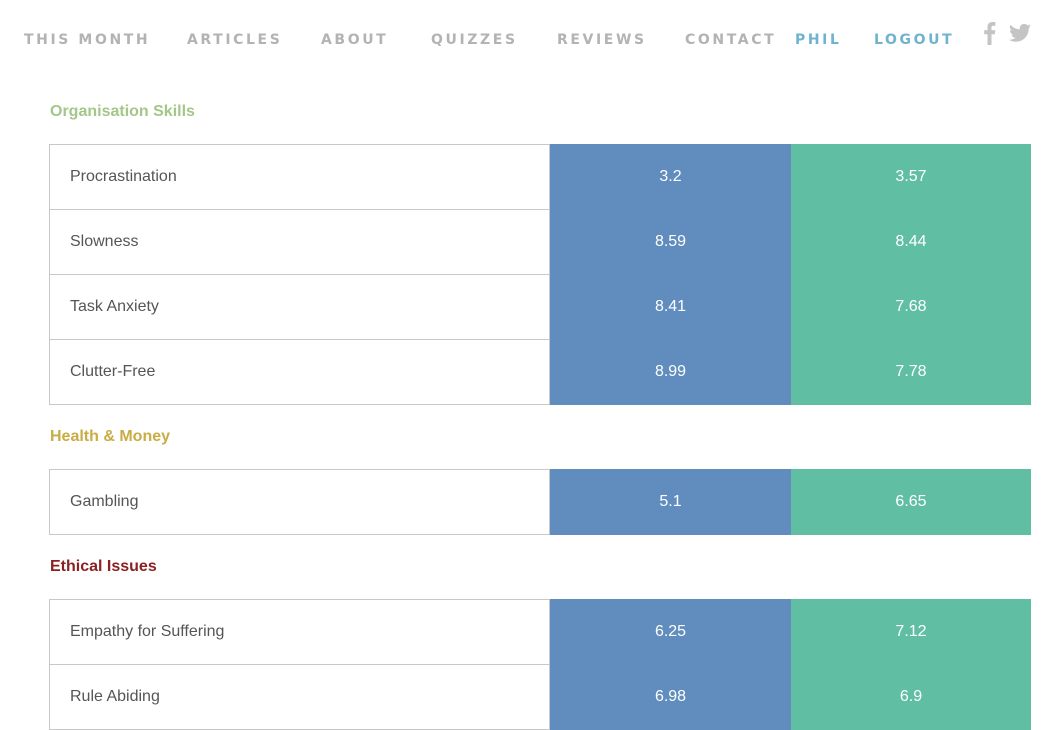  I want to click on value-cell-2: 6.9, so click(911, 697).